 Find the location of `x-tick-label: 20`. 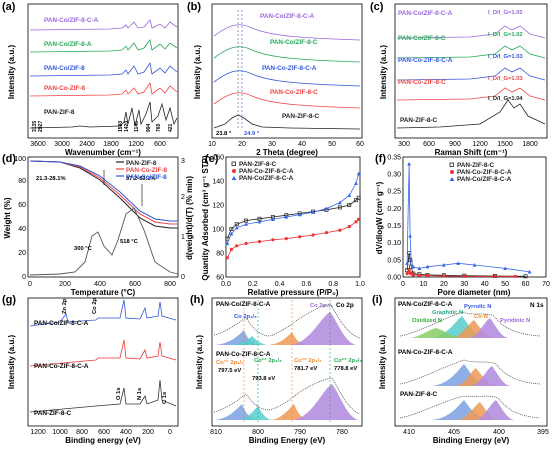

x-tick-label: 20 is located at coordinates (444, 284).